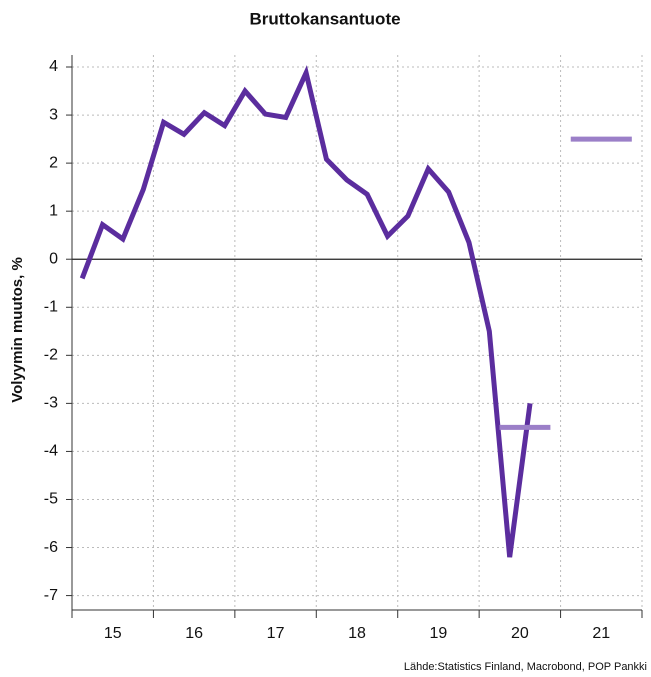 This screenshot has width=651, height=677. I want to click on y-tick-label: 2, so click(53, 162).